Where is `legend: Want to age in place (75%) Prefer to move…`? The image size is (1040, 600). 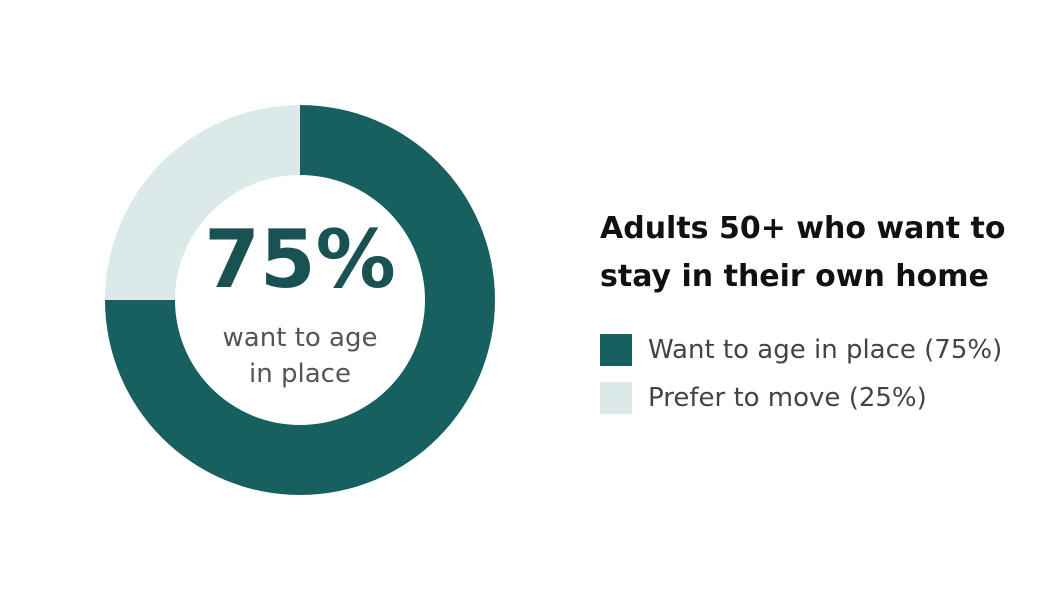
legend: Want to age in place (75%) Prefer to move… is located at coordinates (801, 374).